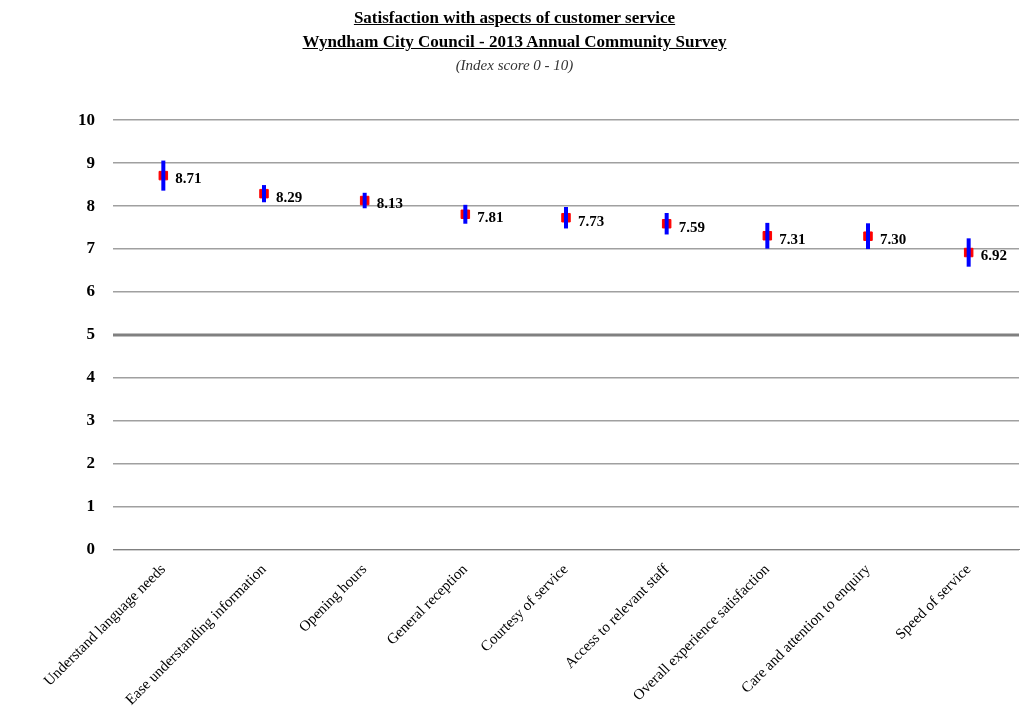 This screenshot has height=715, width=1029. I want to click on y-tick-label: 6, so click(90, 291).